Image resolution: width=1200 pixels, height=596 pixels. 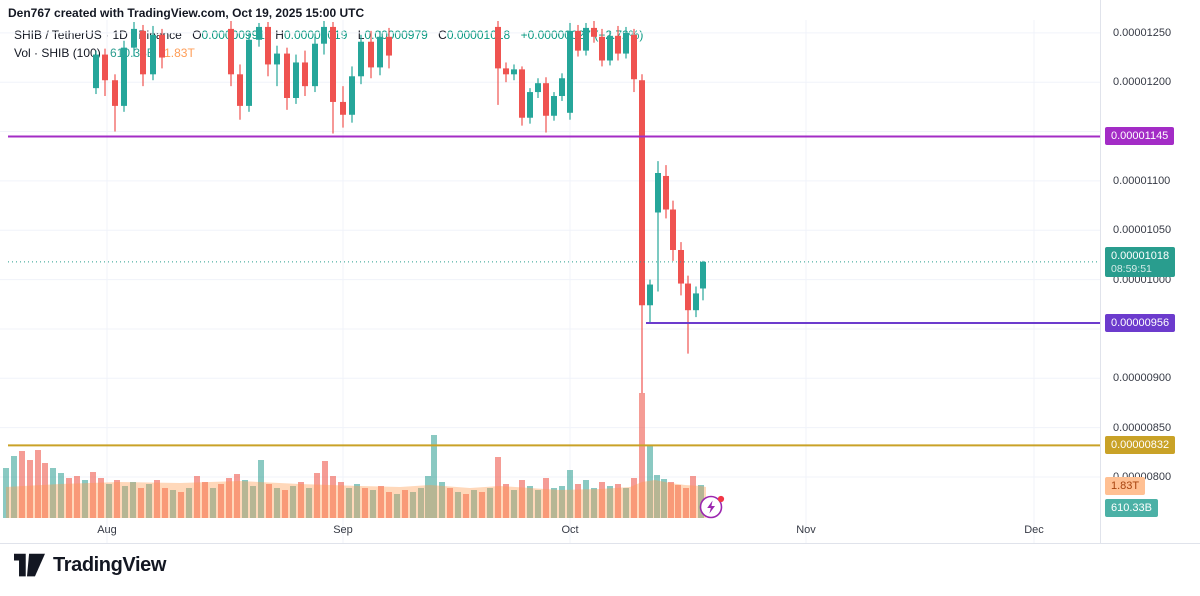 I want to click on time-axis-label: Dec, so click(x=1034, y=530).